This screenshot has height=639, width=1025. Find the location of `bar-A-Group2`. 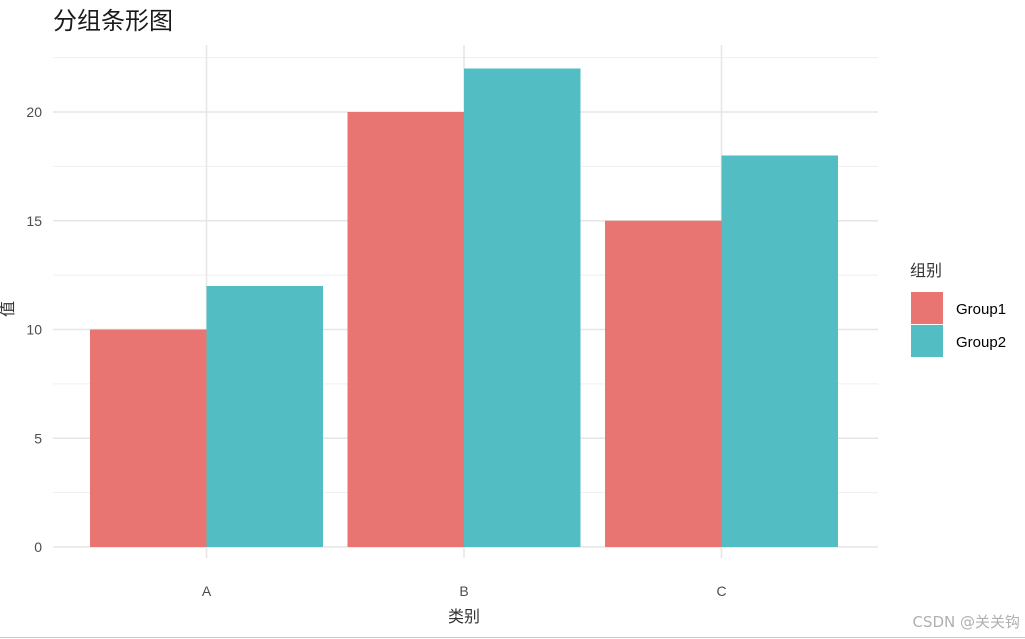

bar-A-Group2 is located at coordinates (264, 416).